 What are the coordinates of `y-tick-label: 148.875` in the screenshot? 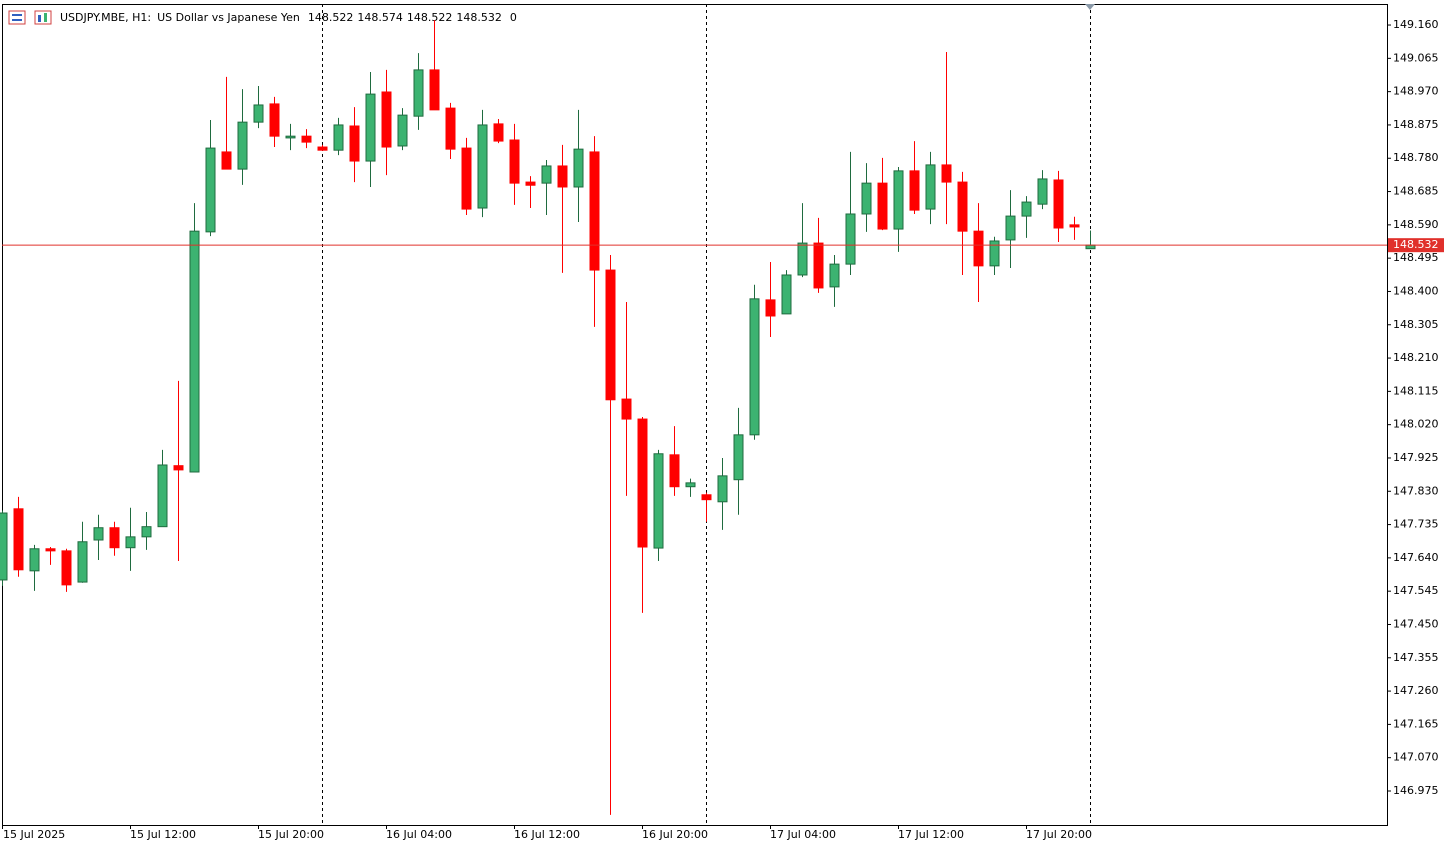 It's located at (1416, 124).